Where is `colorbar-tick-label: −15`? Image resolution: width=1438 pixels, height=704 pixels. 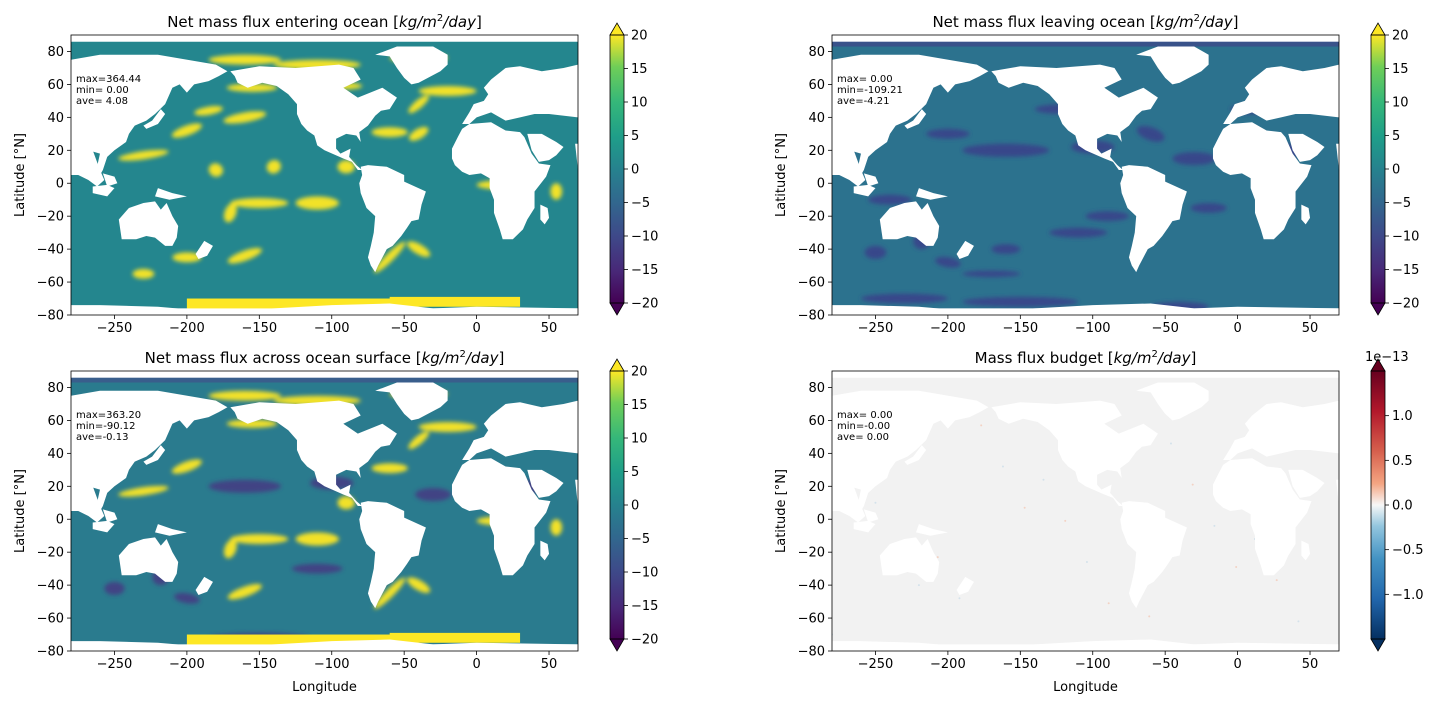
colorbar-tick-label: −15 is located at coordinates (644, 270).